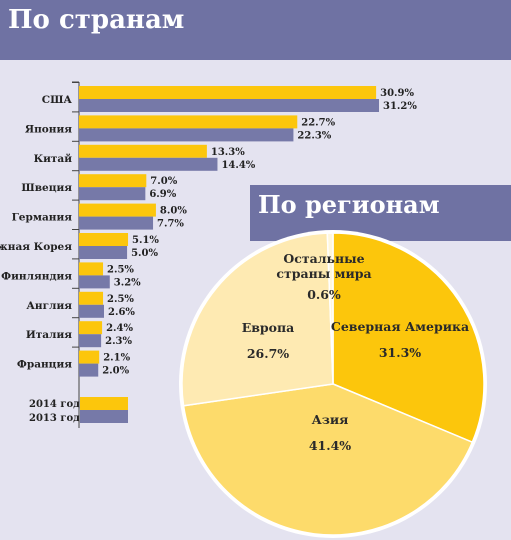  What do you see at coordinates (323, 258) in the screenshot?
I see `pie-slice-label: Остальные` at bounding box center [323, 258].